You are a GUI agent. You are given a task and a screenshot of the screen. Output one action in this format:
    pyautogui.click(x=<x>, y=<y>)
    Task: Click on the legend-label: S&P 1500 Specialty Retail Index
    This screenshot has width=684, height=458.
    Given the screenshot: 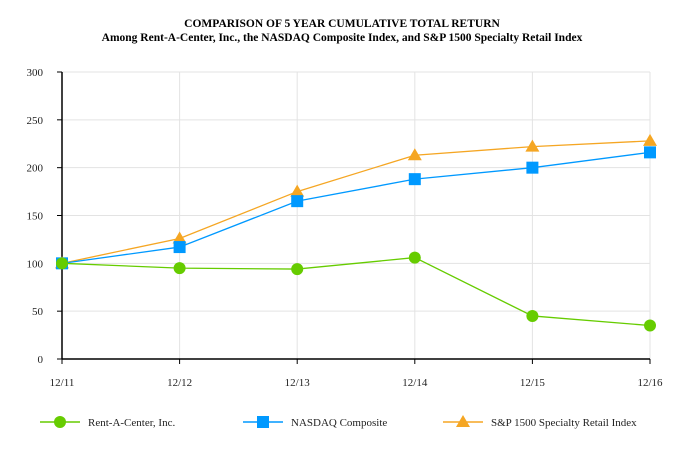 What is the action you would take?
    pyautogui.click(x=564, y=423)
    